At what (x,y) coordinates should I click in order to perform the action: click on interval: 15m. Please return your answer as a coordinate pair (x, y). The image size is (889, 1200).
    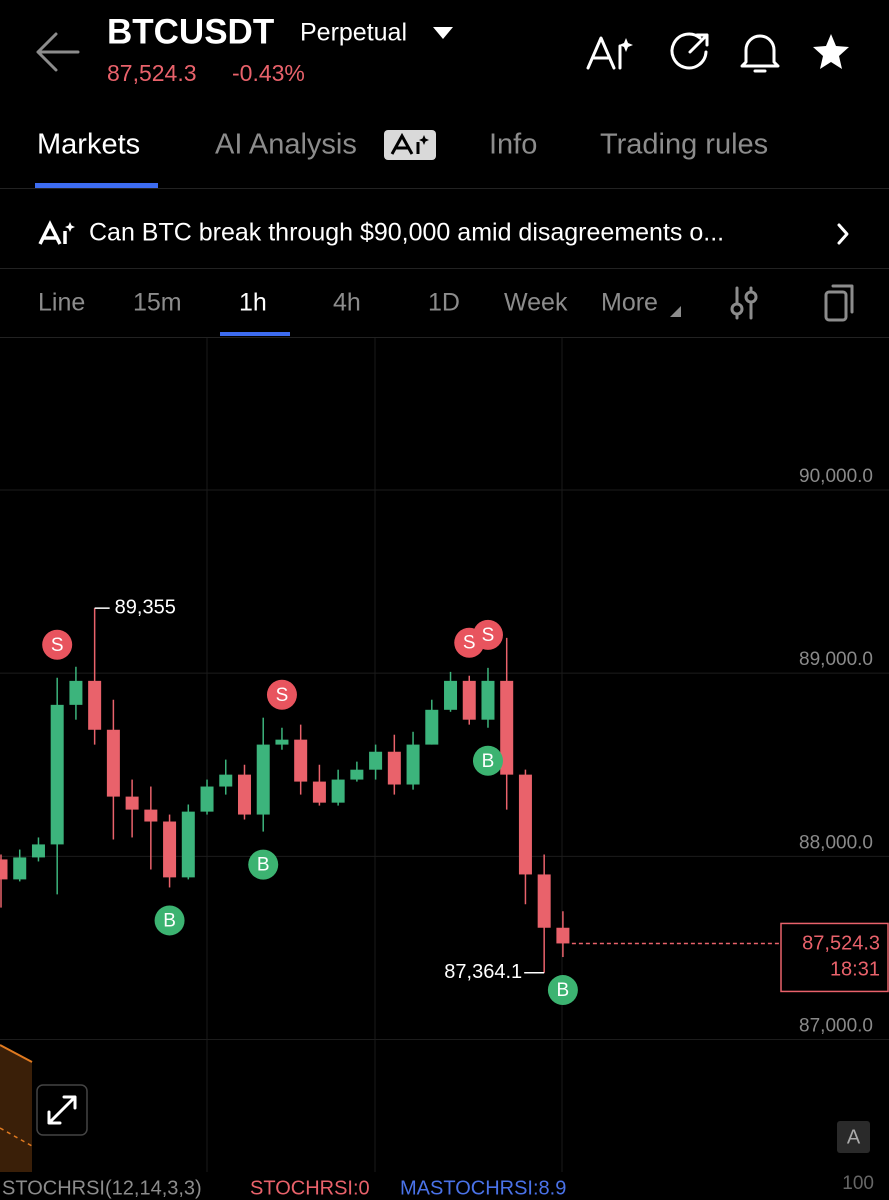
    Looking at the image, I should click on (157, 303).